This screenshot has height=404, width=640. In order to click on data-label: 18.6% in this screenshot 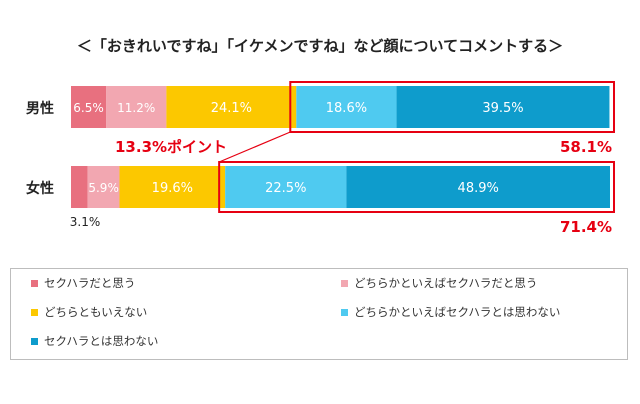, I will do `click(346, 108)`.